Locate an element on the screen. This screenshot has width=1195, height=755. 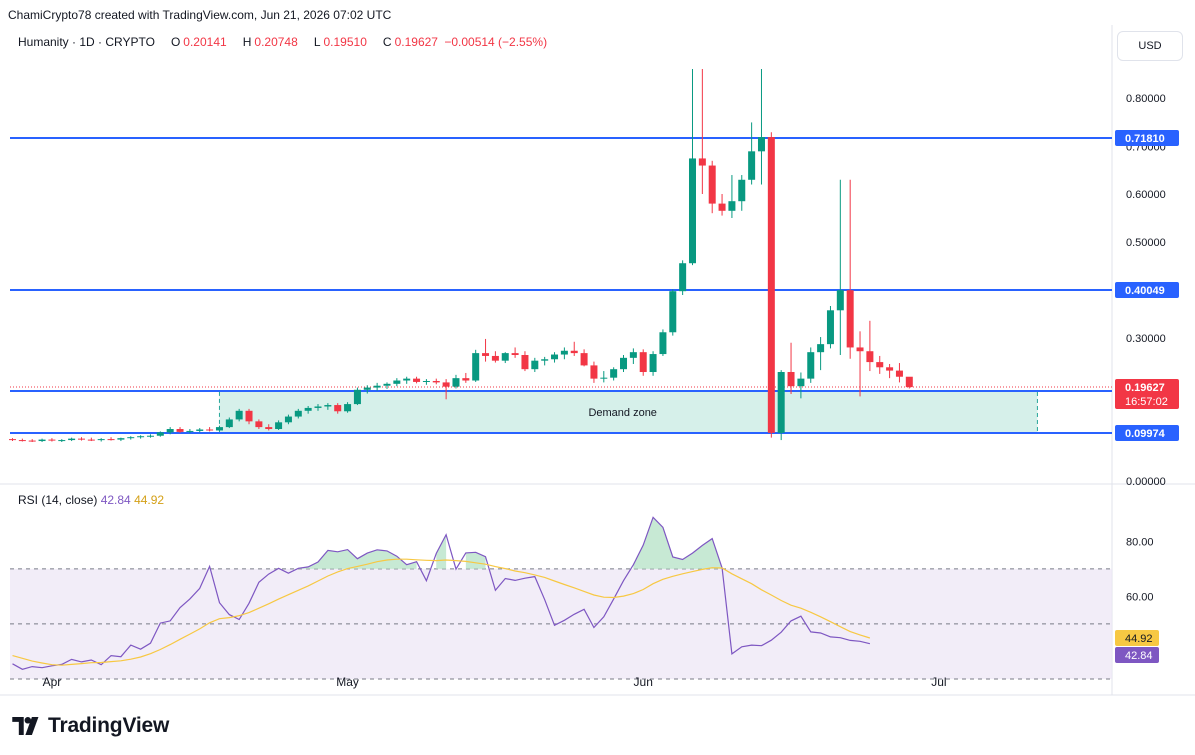
symbol-title: Humanity · 1D · CRYPTO is located at coordinates (86, 42).